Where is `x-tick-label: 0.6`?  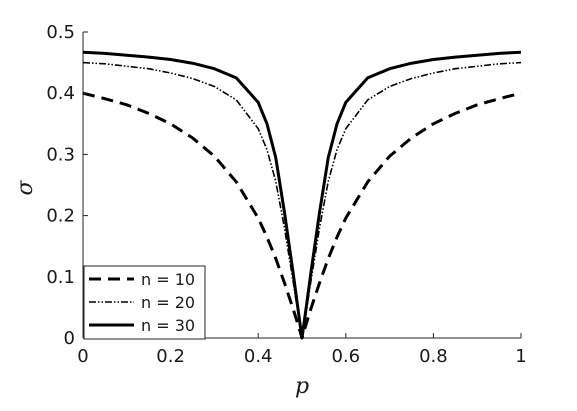 x-tick-label: 0.6 is located at coordinates (345, 356).